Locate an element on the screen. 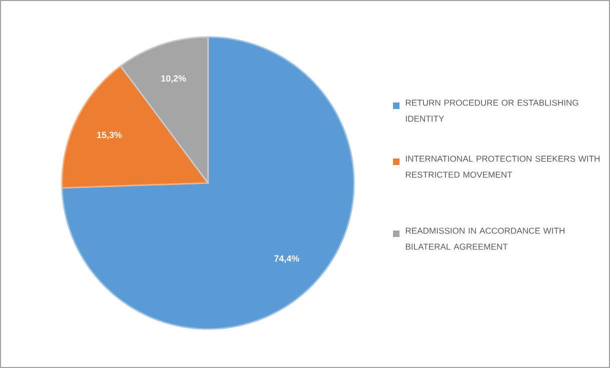  data-label: 74,4% is located at coordinates (287, 259).